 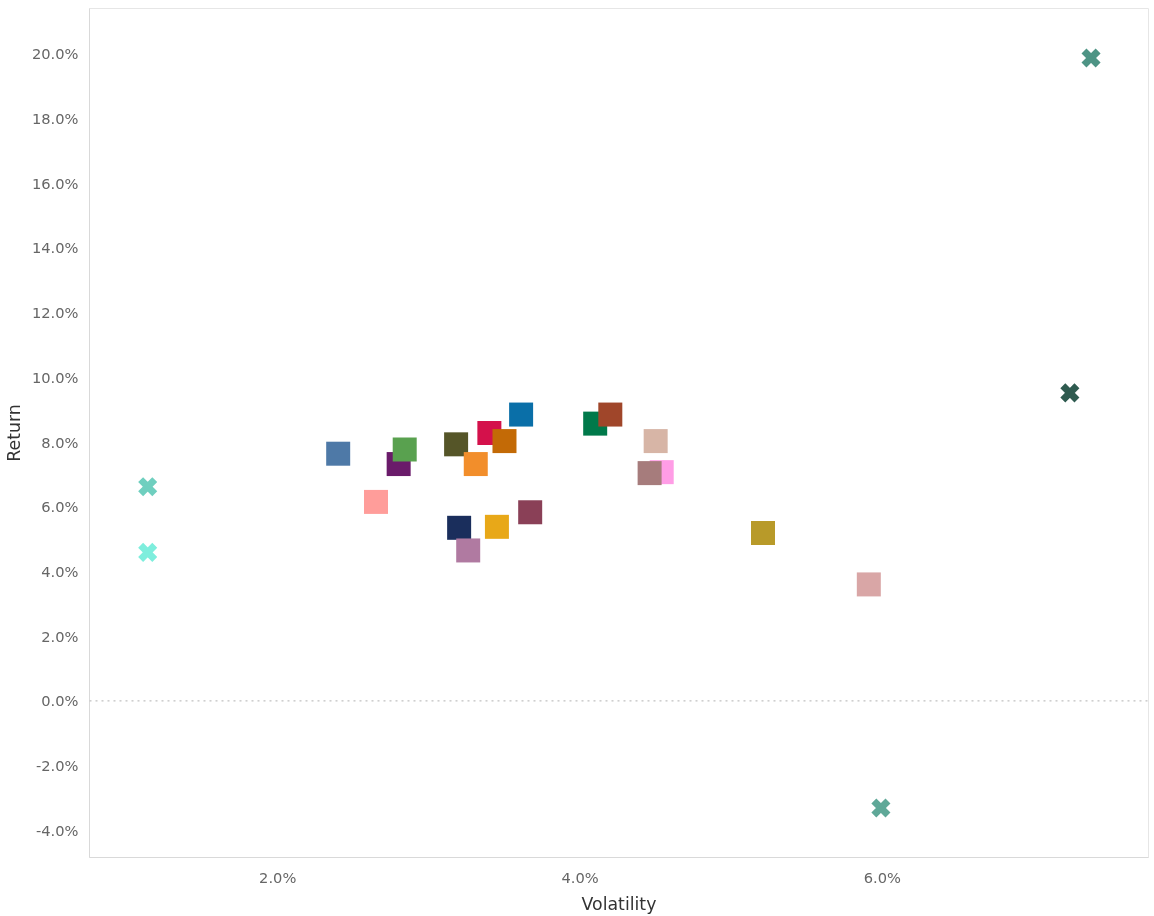 What do you see at coordinates (55, 248) in the screenshot?
I see `y-tick-label: 14.0%` at bounding box center [55, 248].